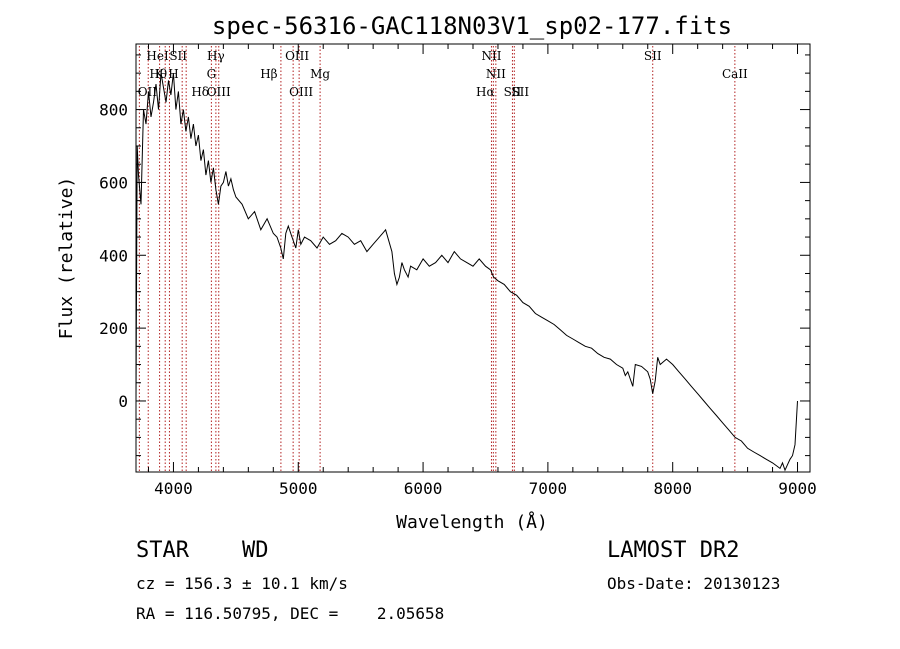  I want to click on x-tick-label: 6000, so click(423, 488).